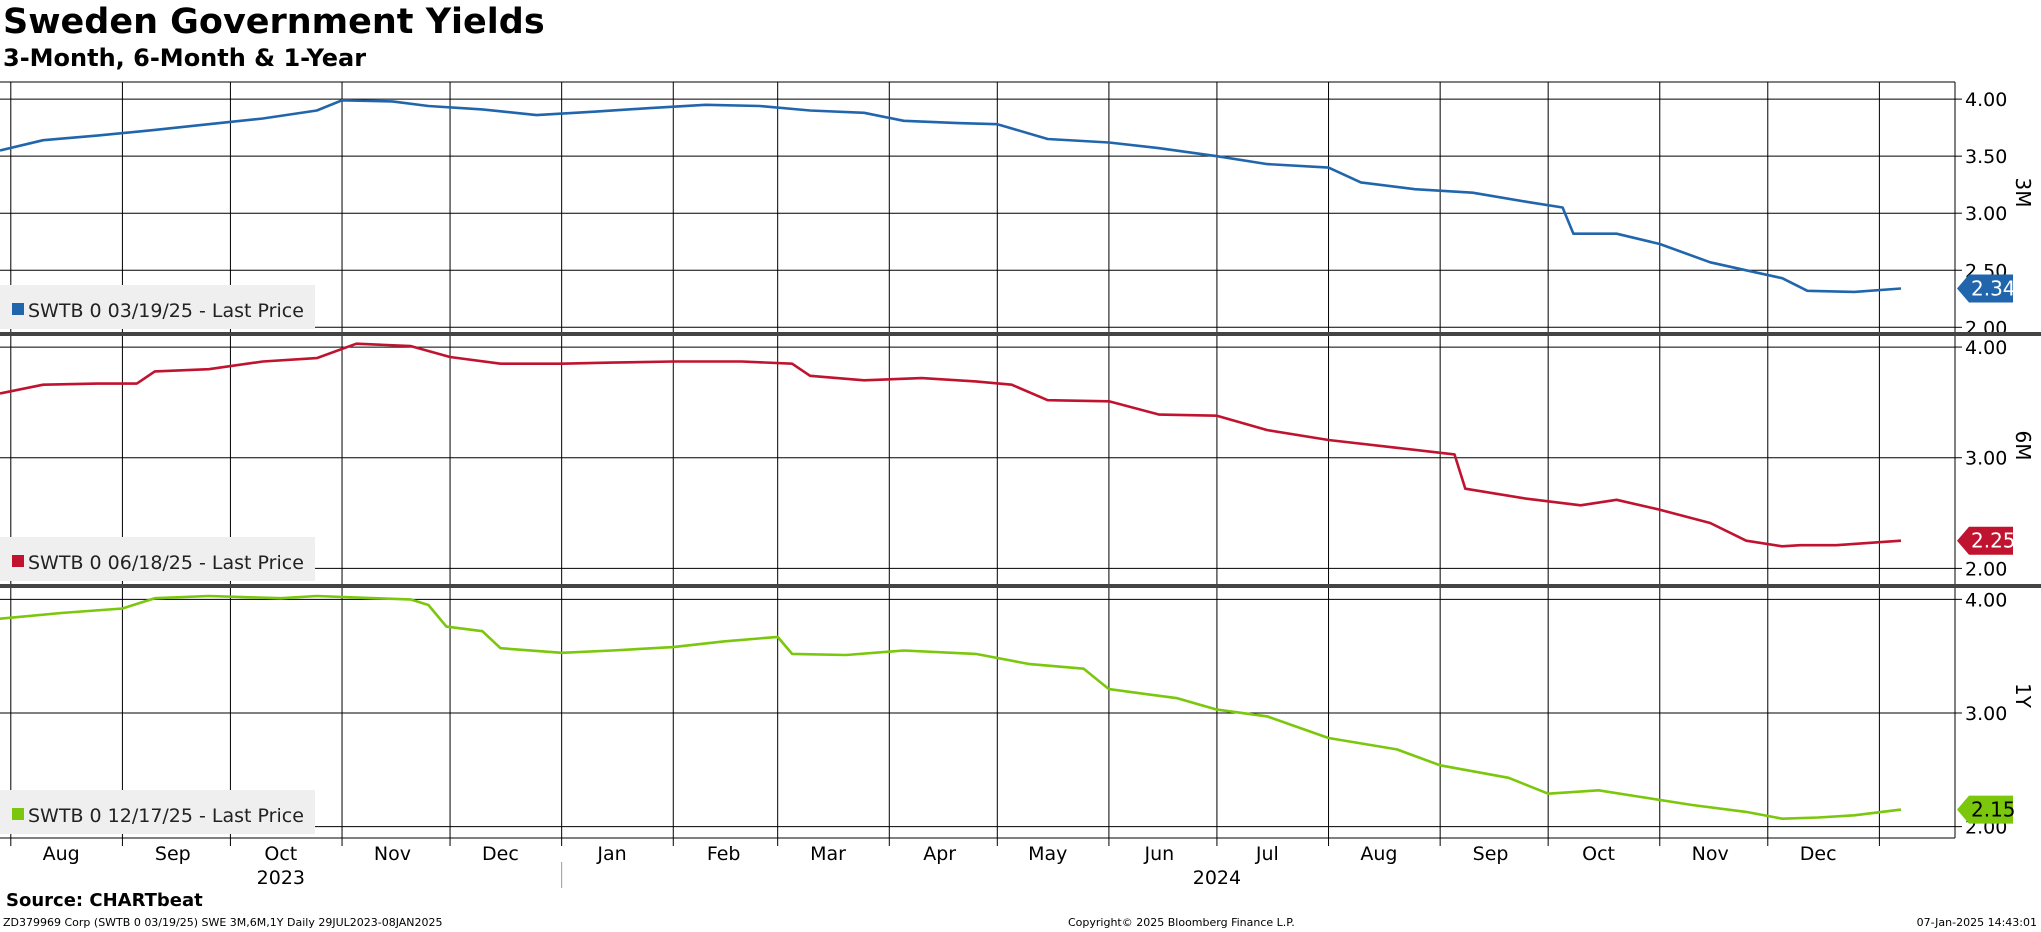 The image size is (2041, 932). What do you see at coordinates (1993, 289) in the screenshot?
I see `last-price-value: 2.34` at bounding box center [1993, 289].